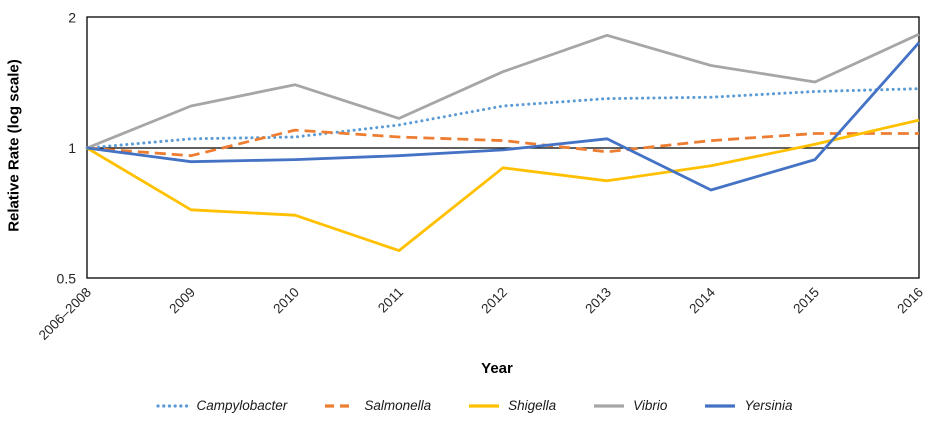 This screenshot has width=948, height=434. I want to click on legend-item-vibrio: Vibrio, so click(629, 405).